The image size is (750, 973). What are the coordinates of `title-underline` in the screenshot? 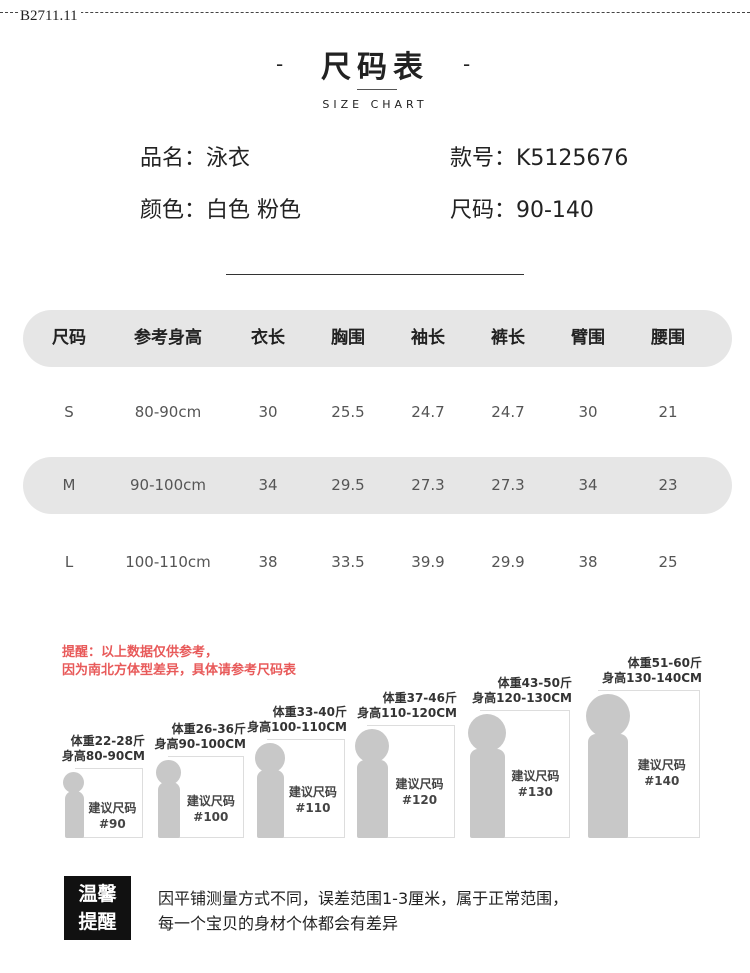 It's located at (377, 89).